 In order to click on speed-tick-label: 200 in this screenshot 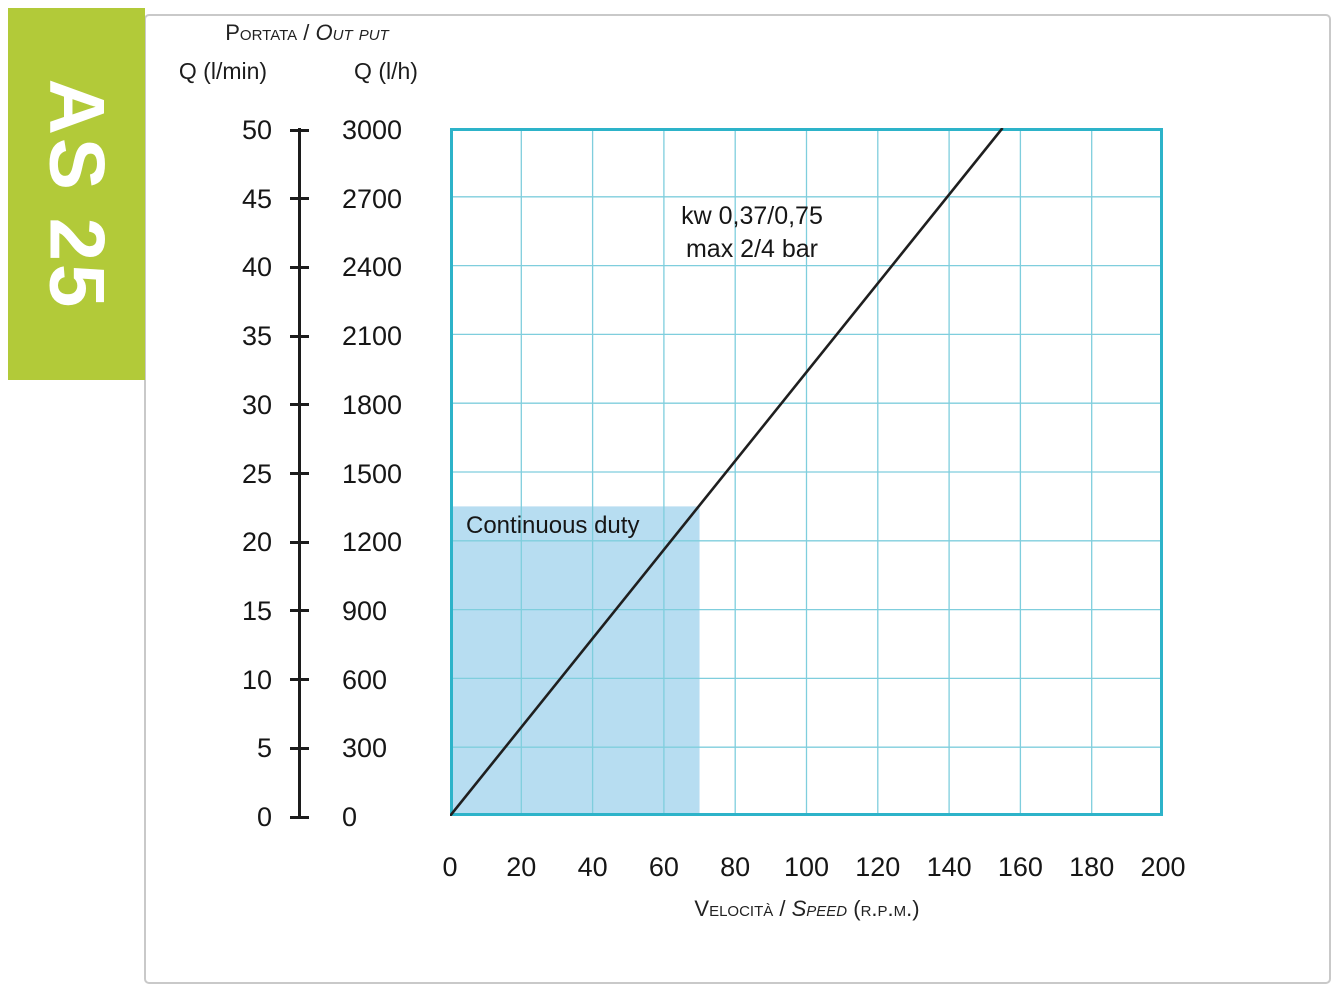, I will do `click(1163, 867)`.